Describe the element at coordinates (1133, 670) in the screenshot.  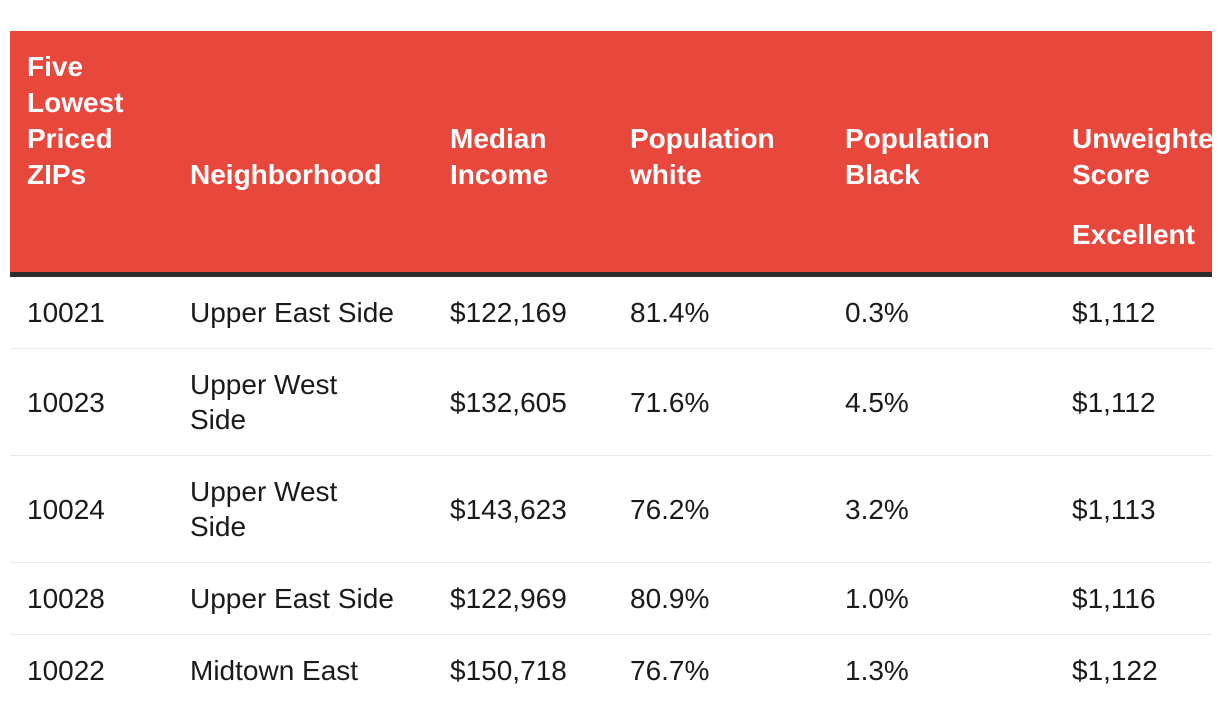
I see `cell-unweighted-score: $1,122` at that location.